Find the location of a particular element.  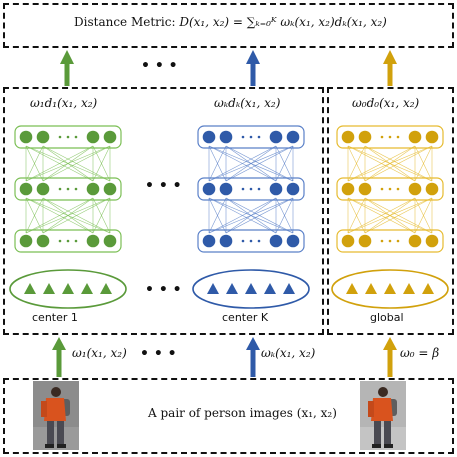

ellipsis-input: • • • is located at coordinates (158, 354).